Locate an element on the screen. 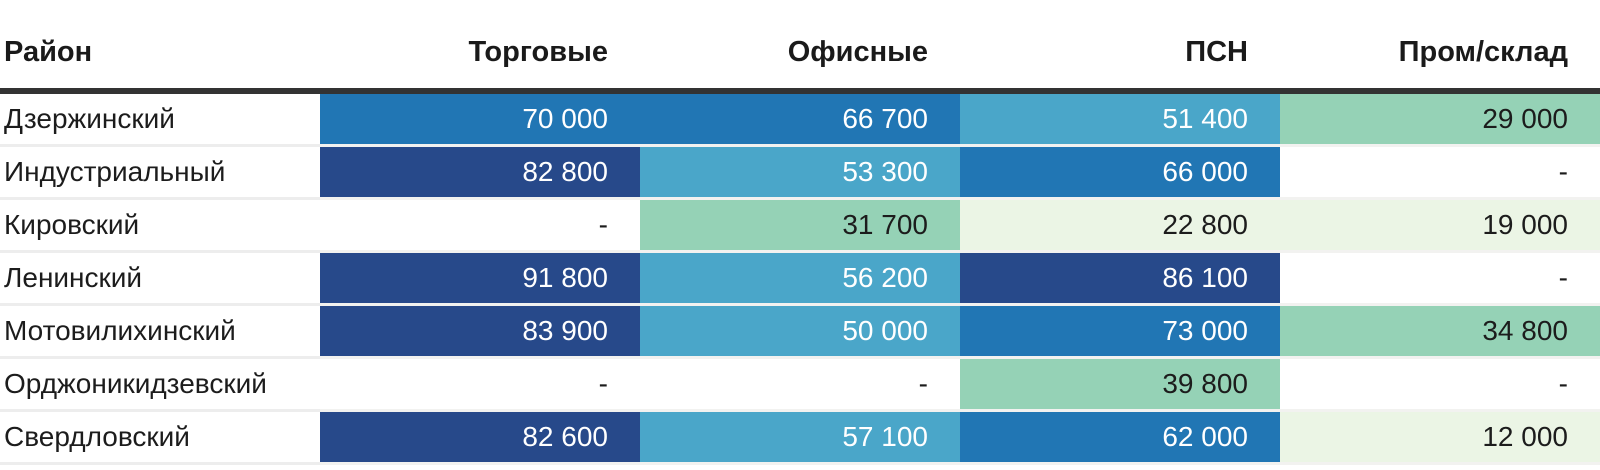 The image size is (1600, 470). heatmap-cell: 39 800 is located at coordinates (1120, 385).